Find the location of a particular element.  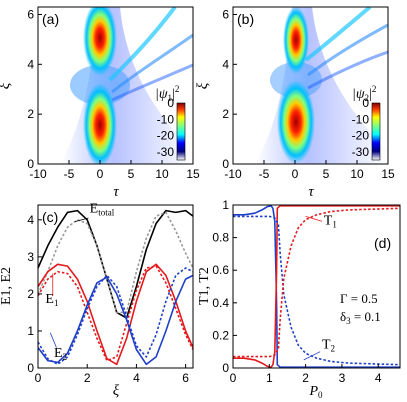

annotation-label: Etotal is located at coordinates (102, 209).